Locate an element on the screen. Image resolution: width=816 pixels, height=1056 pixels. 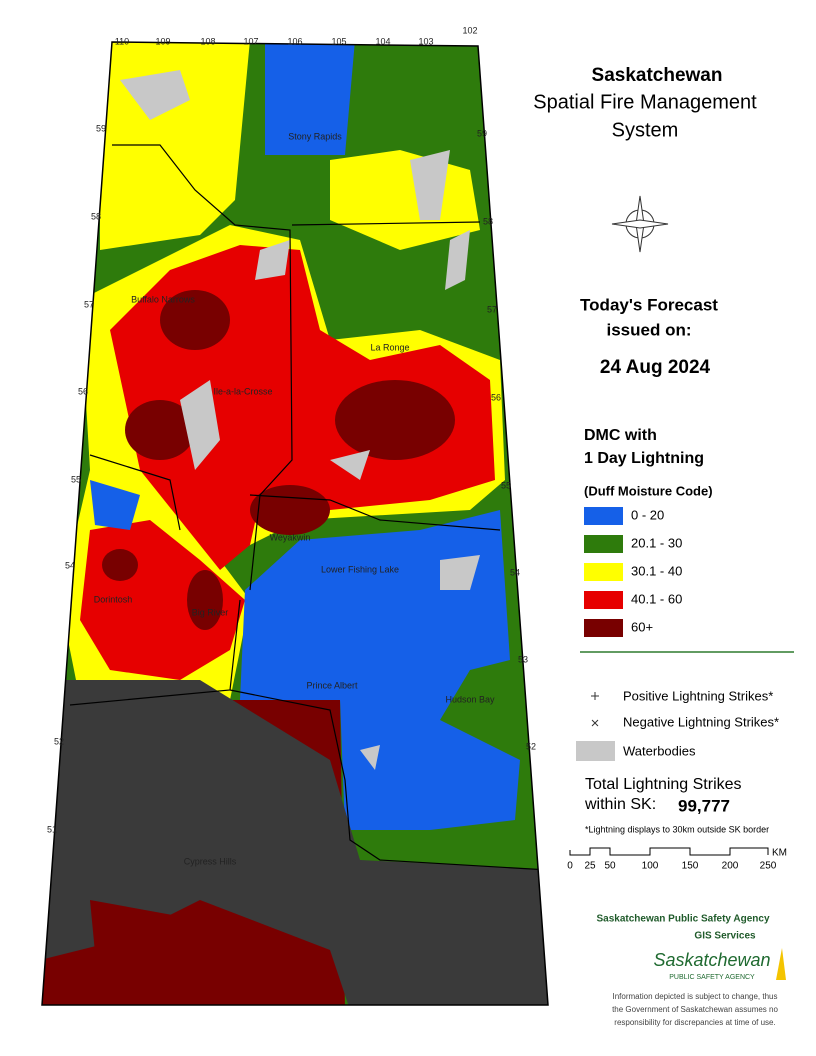
compass is located at coordinates (640, 224).